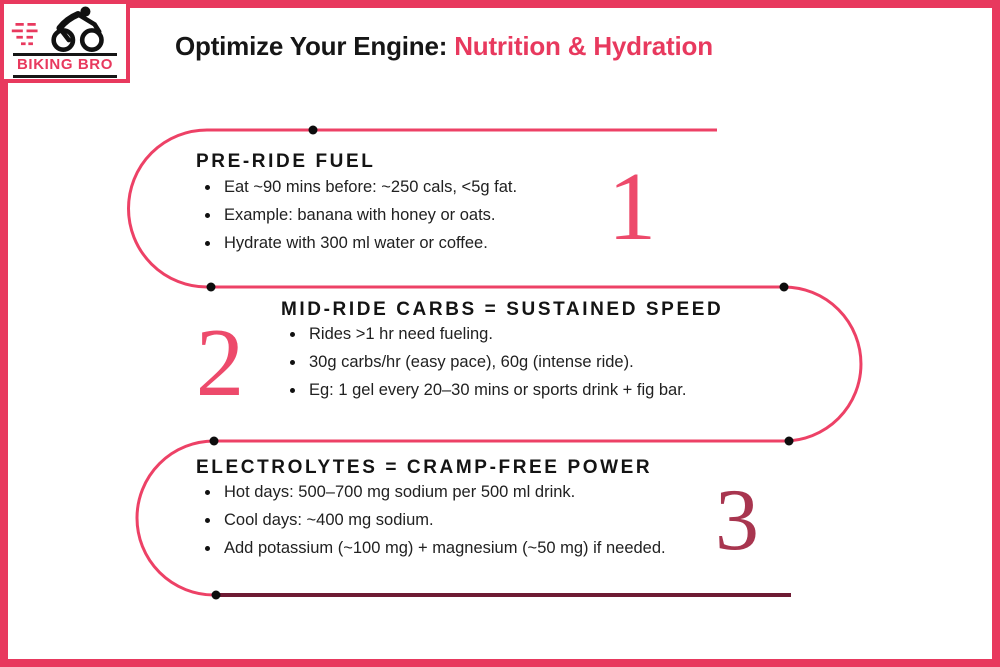 This screenshot has height=667, width=1000. Describe the element at coordinates (502, 309) in the screenshot. I see `section-2-heading: MID-RIDE CARBS = SUSTAINED SPEED` at that location.